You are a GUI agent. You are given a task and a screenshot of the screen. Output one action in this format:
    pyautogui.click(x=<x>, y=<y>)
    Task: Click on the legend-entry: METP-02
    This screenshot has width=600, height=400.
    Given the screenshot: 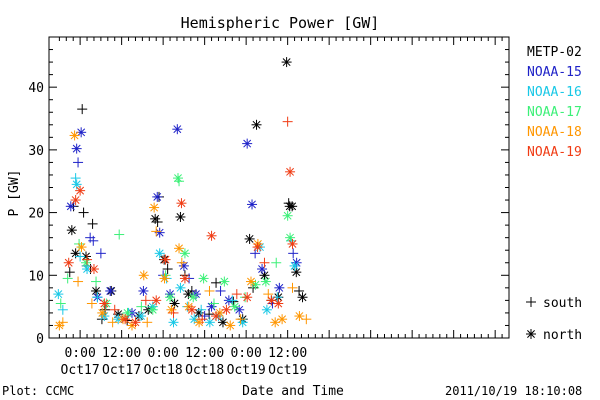 What is the action you would take?
    pyautogui.click(x=554, y=52)
    